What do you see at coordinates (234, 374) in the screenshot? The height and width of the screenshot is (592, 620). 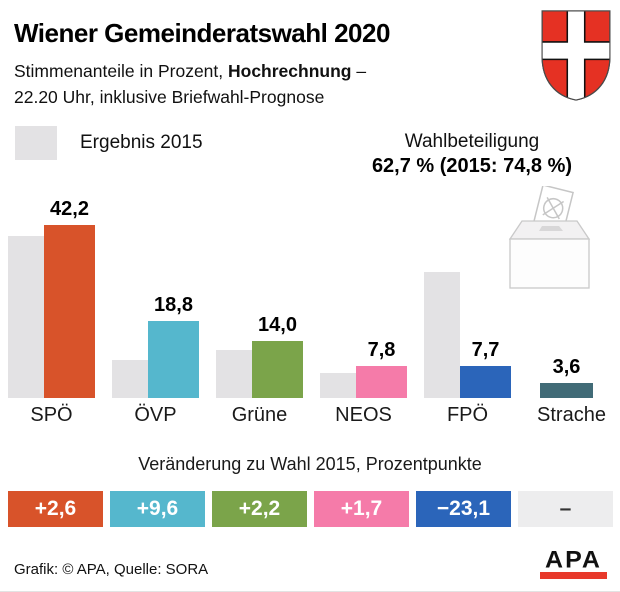 I see `bar-2015-Grüne` at bounding box center [234, 374].